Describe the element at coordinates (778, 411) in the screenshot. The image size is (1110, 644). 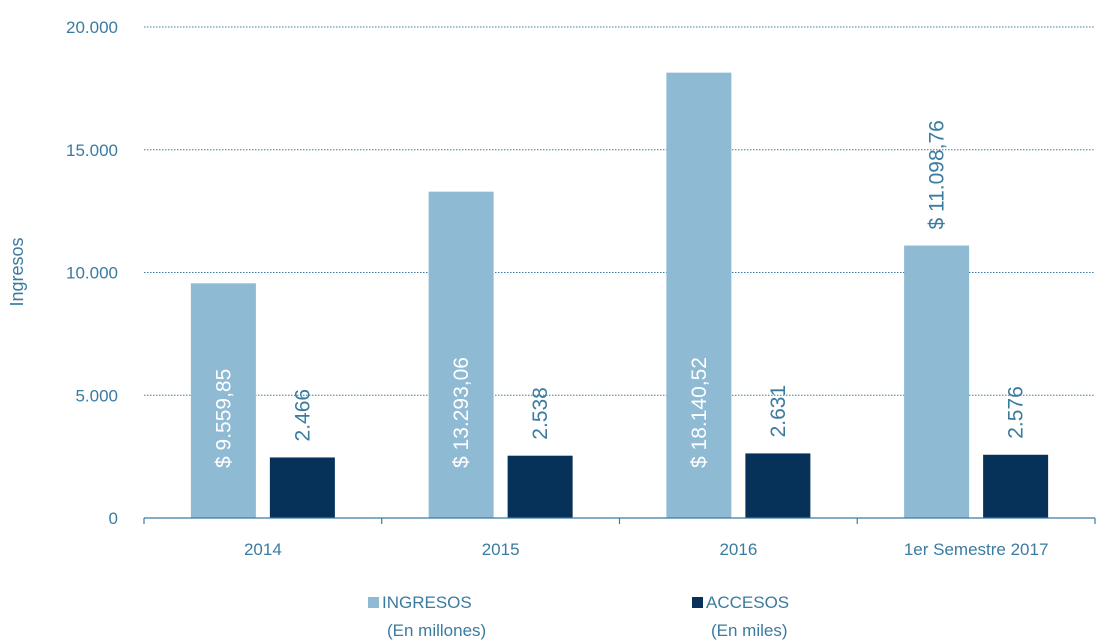
I see `data-label-accesos: 2.631` at that location.